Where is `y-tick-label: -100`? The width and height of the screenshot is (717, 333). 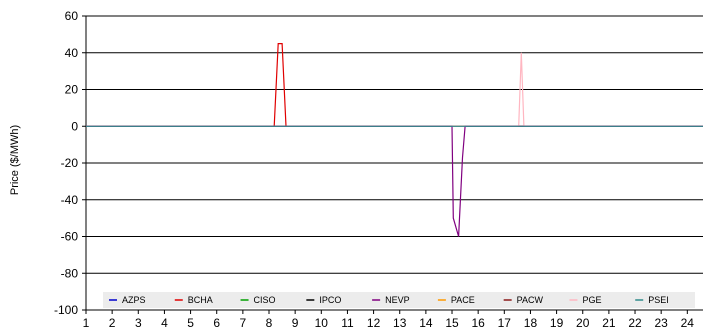 y-tick-label: -100 is located at coordinates (66, 310).